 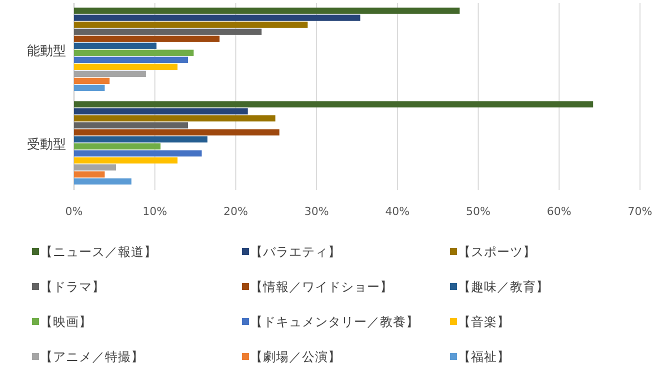 I want to click on y-tick-label: 受動型, so click(x=46, y=144).